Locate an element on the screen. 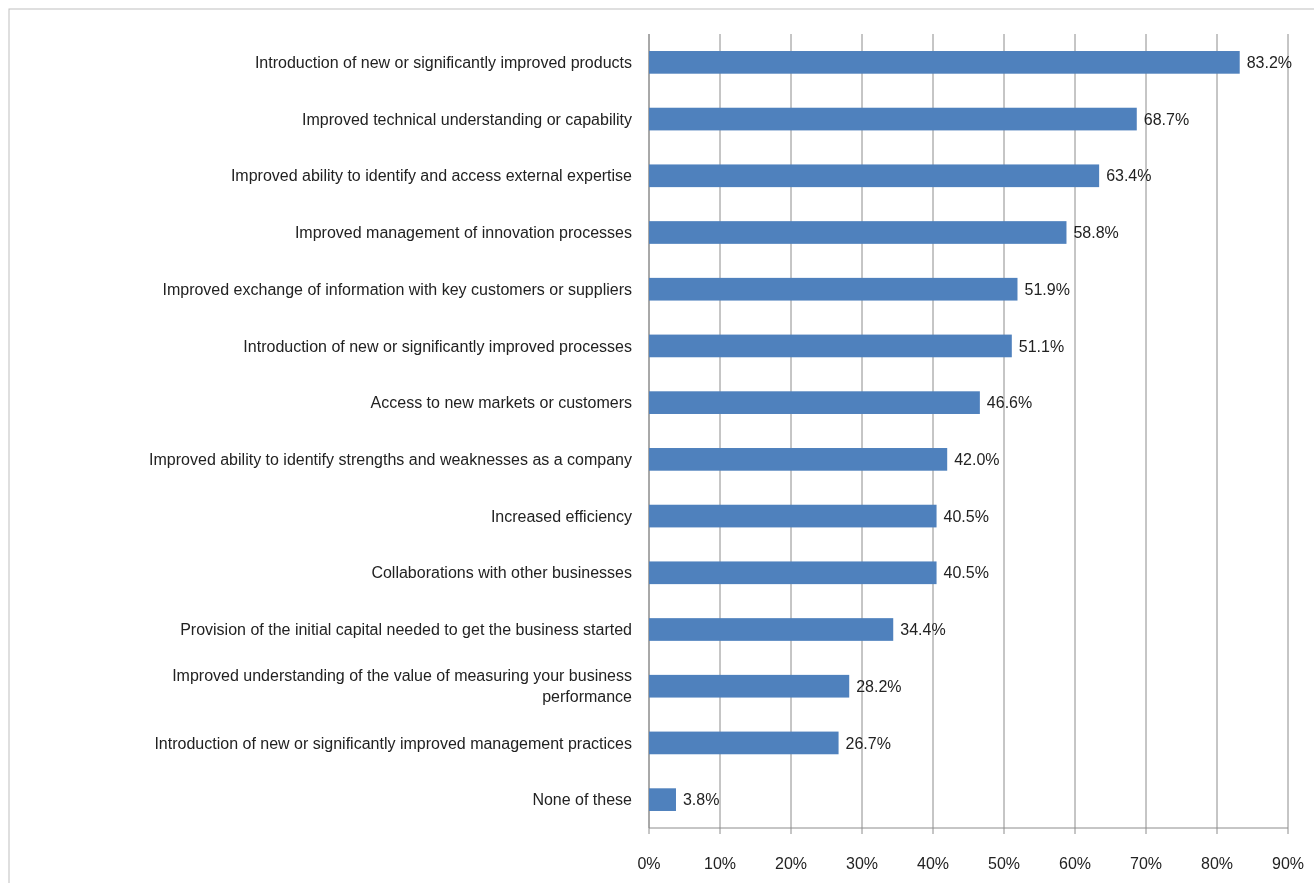  y-tick-label: Increased efficiency is located at coordinates (561, 516).